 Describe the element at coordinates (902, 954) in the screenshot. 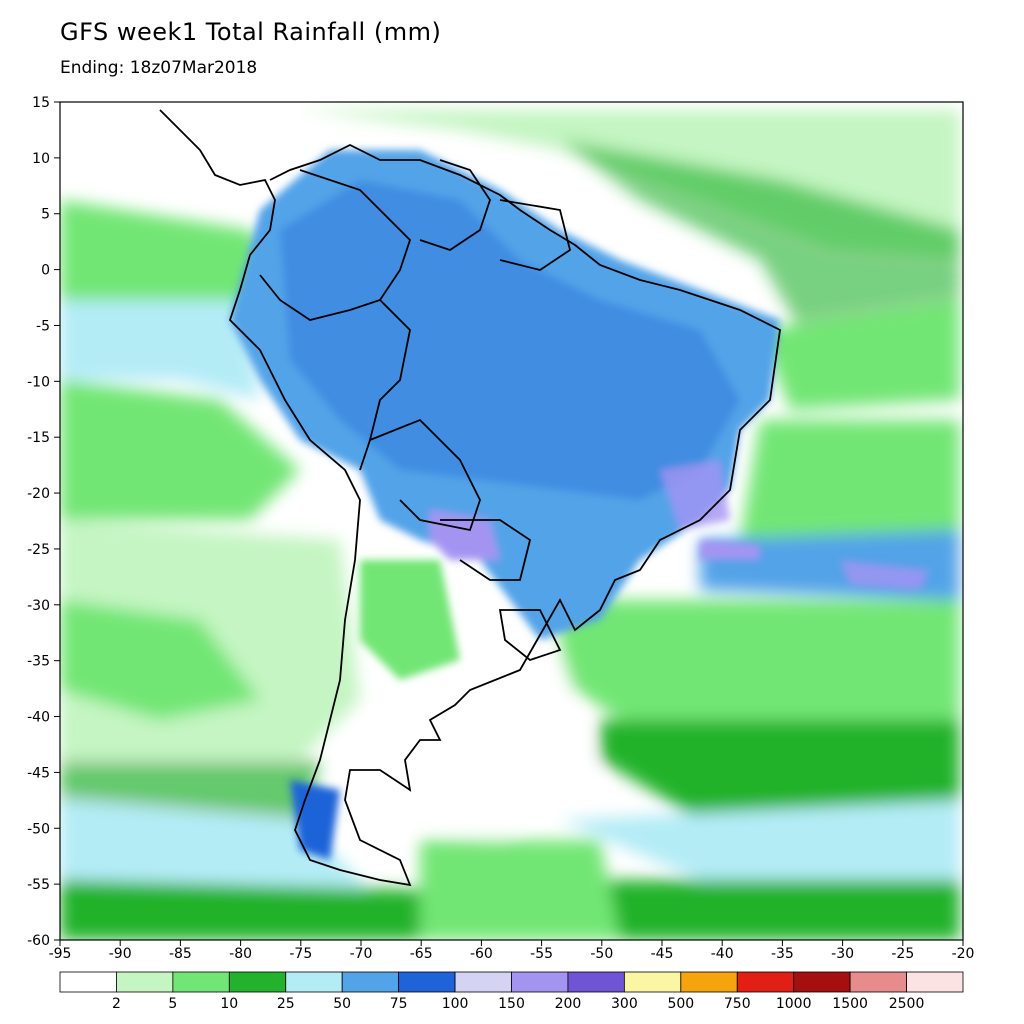

I see `x-tick-label: -25` at that location.